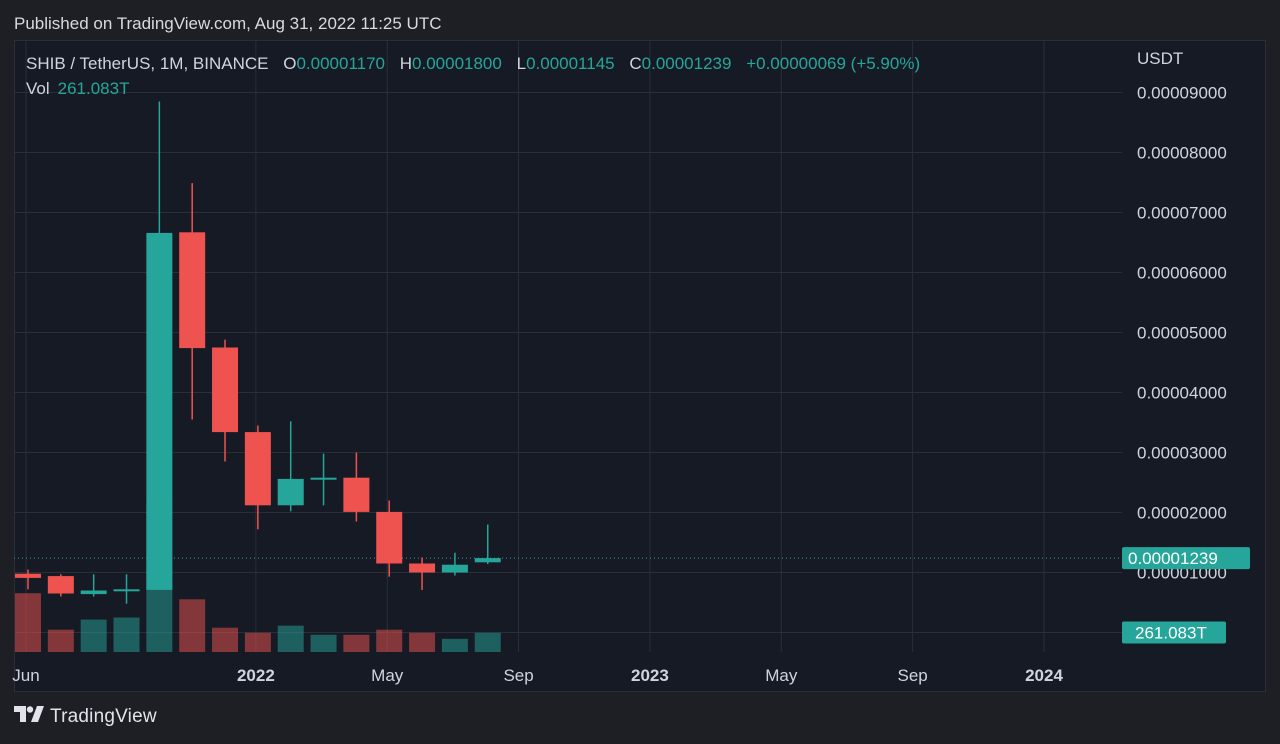 Image resolution: width=1280 pixels, height=744 pixels. What do you see at coordinates (103, 716) in the screenshot?
I see `tradingview-logo-text: TradingView` at bounding box center [103, 716].